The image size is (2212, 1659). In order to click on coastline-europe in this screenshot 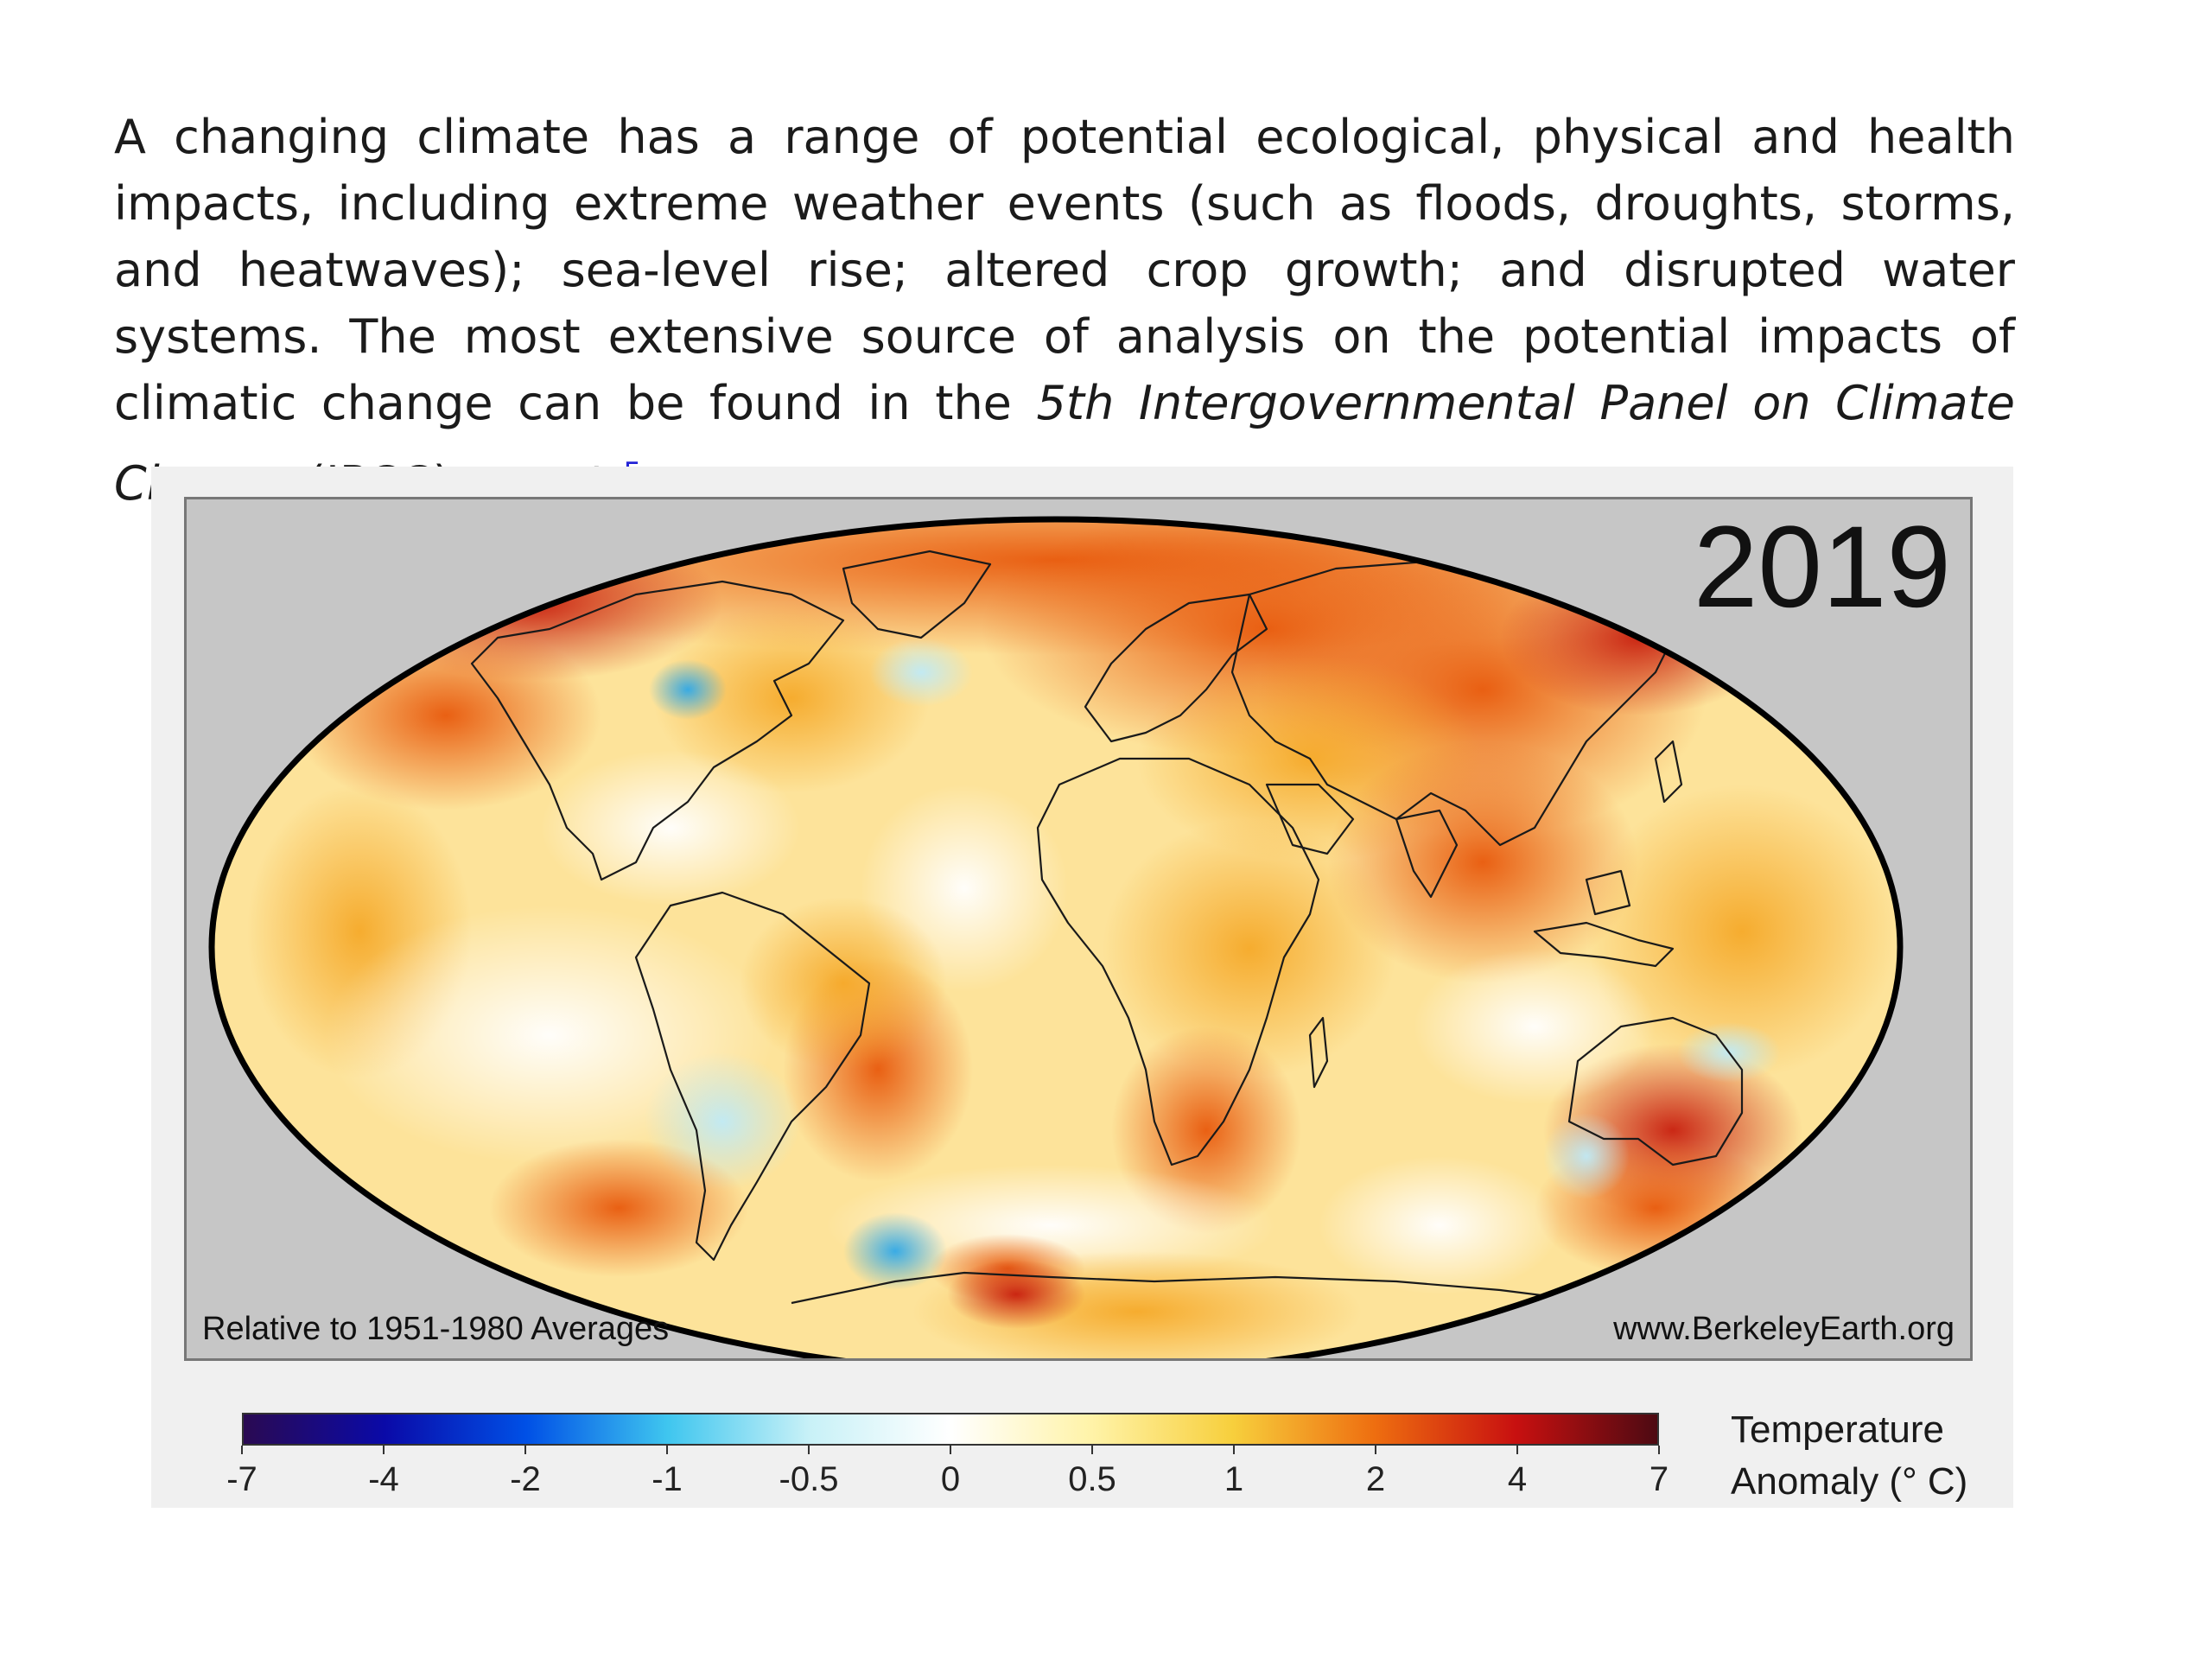, I will do `click(1176, 668)`.